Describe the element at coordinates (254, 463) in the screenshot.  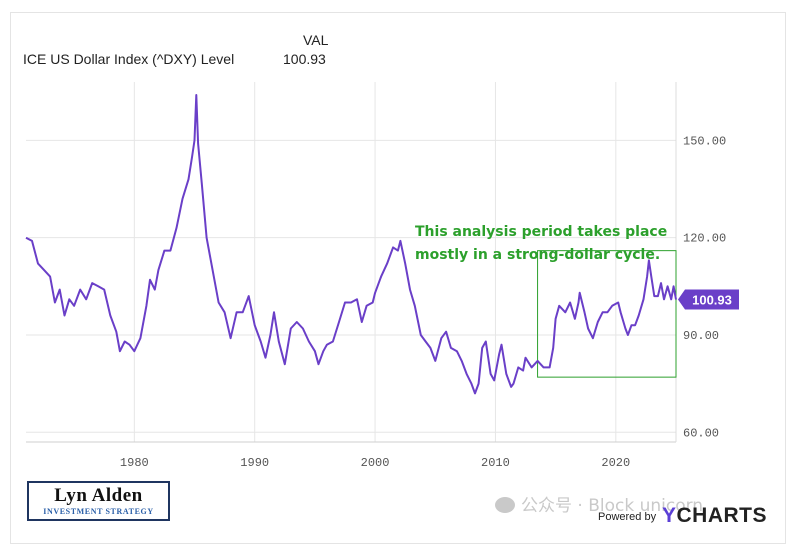
I see `x-tick-label: 1990` at that location.